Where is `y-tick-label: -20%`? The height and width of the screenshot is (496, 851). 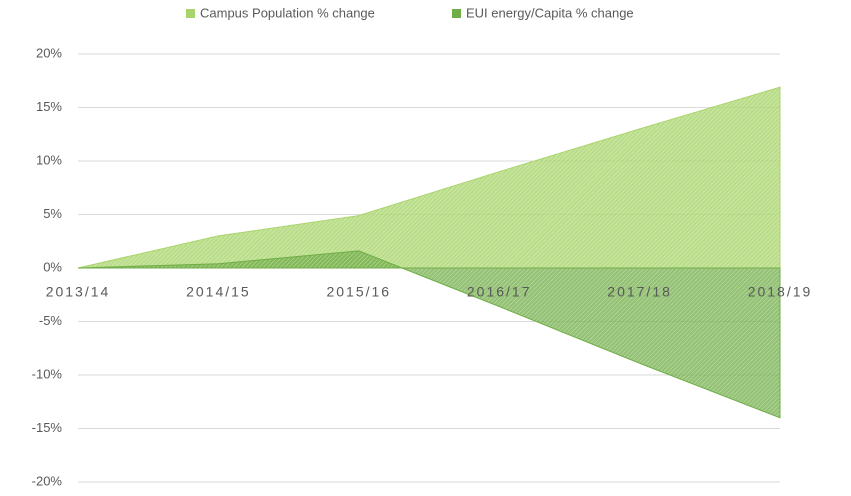 y-tick-label: -20% is located at coordinates (47, 480).